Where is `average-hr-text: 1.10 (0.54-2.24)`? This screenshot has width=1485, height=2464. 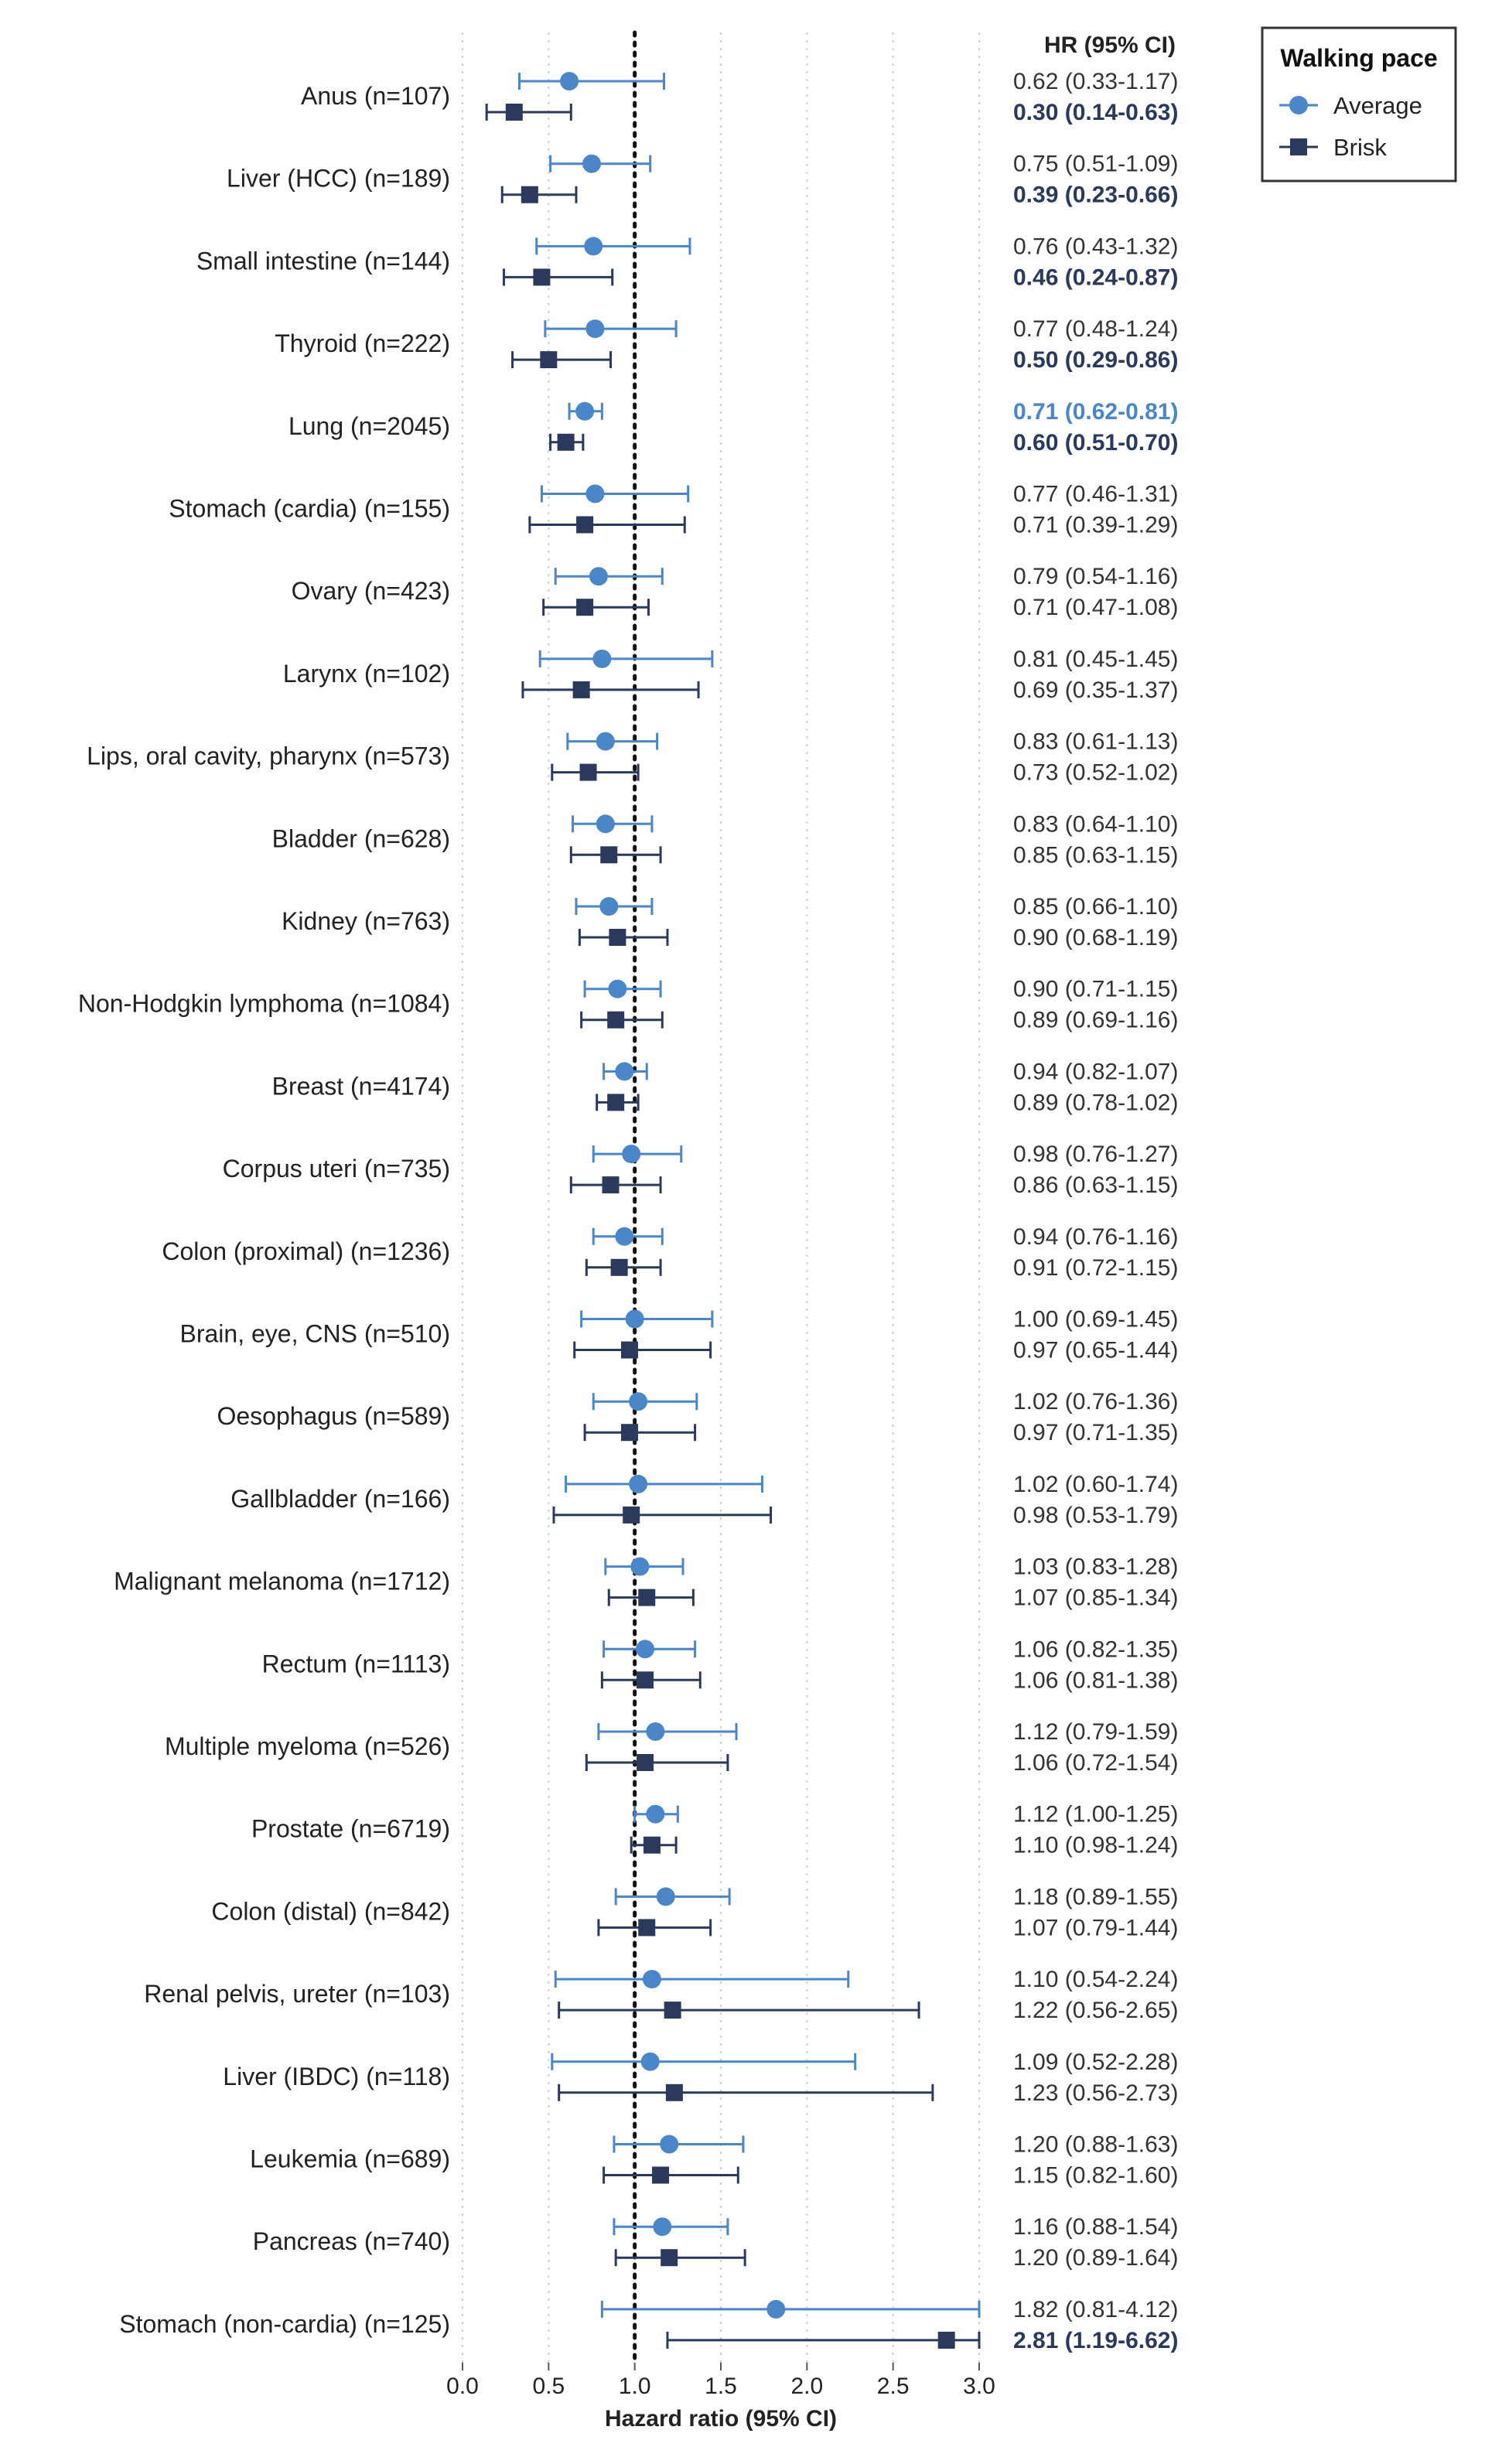 average-hr-text: 1.10 (0.54-2.24) is located at coordinates (1095, 1979).